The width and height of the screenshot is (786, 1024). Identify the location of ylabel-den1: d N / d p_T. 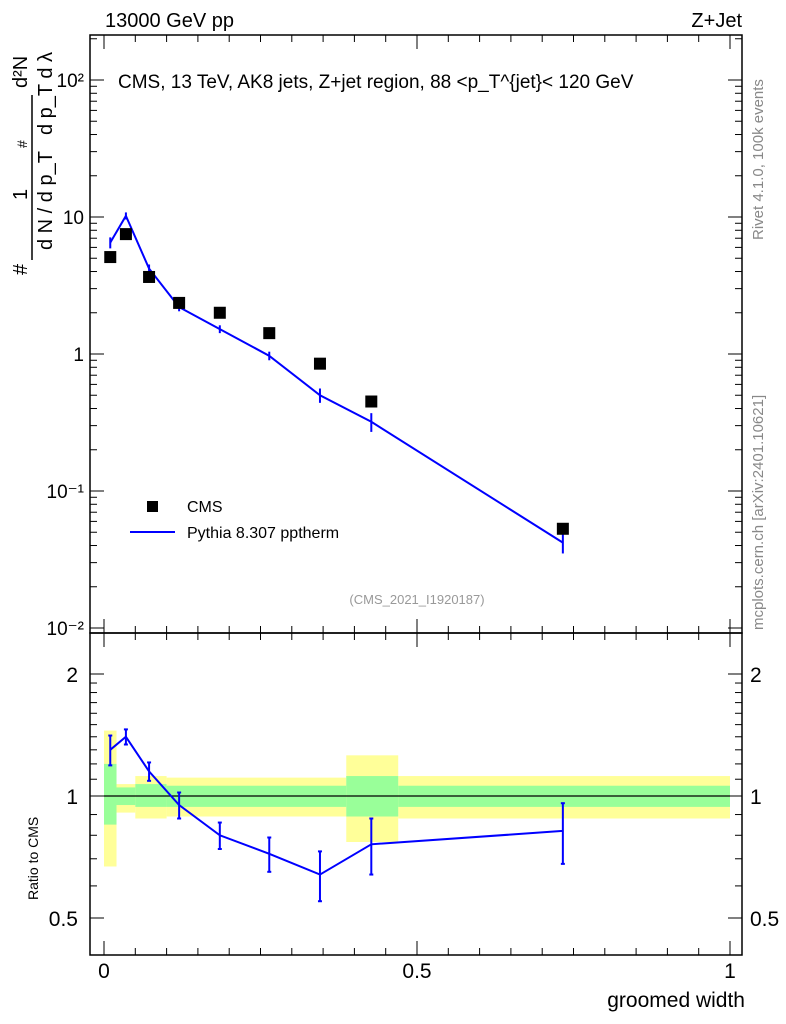
(46, 200).